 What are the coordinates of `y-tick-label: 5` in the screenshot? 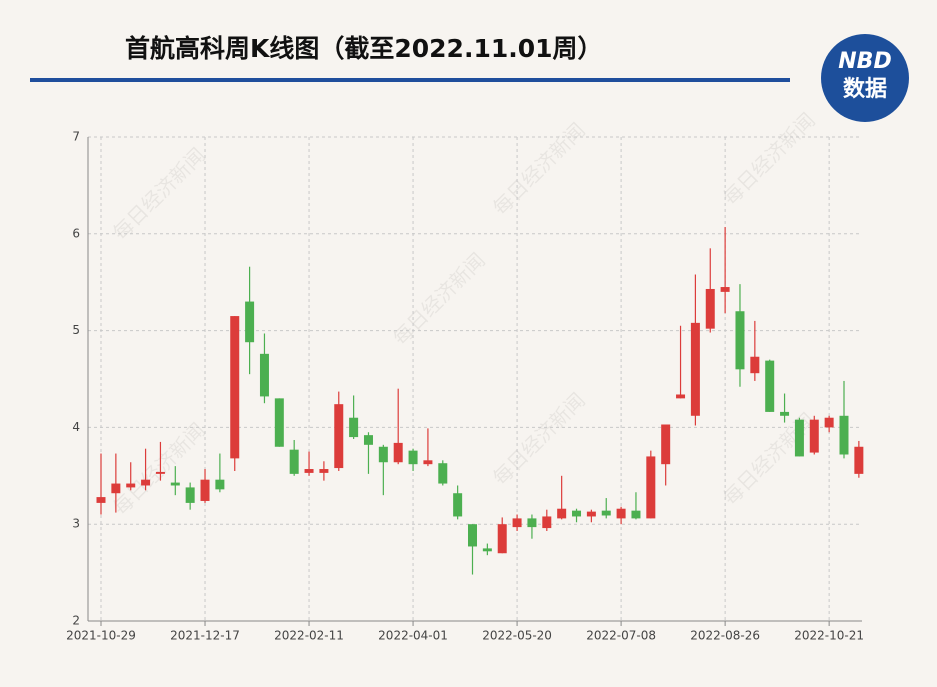 It's located at (76, 330).